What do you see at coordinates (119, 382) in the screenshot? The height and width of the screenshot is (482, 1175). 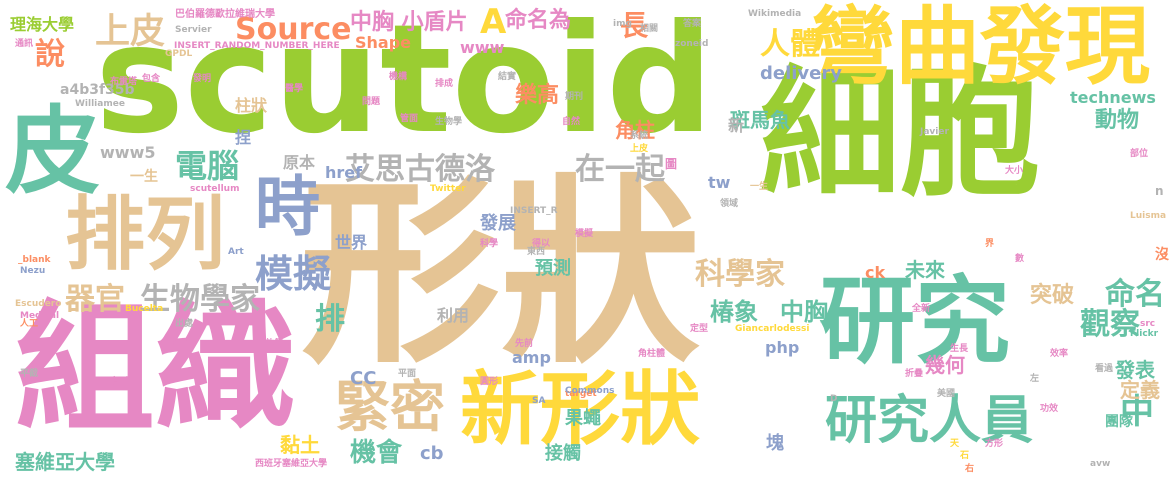 I see `word-寫到: 寫到` at bounding box center [119, 382].